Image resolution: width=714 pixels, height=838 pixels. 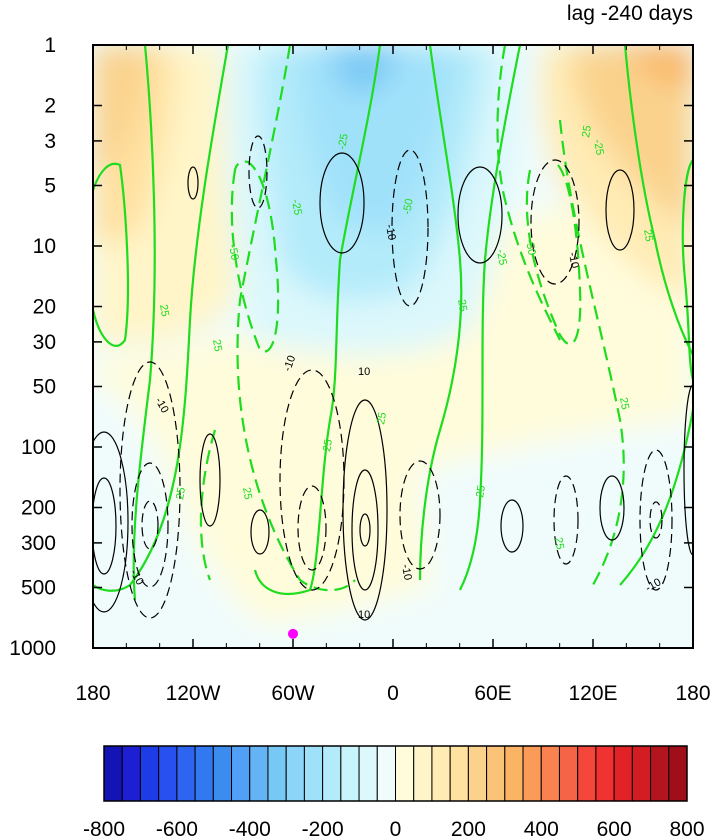 I want to click on x-tick-label: 120W, so click(x=193, y=693).